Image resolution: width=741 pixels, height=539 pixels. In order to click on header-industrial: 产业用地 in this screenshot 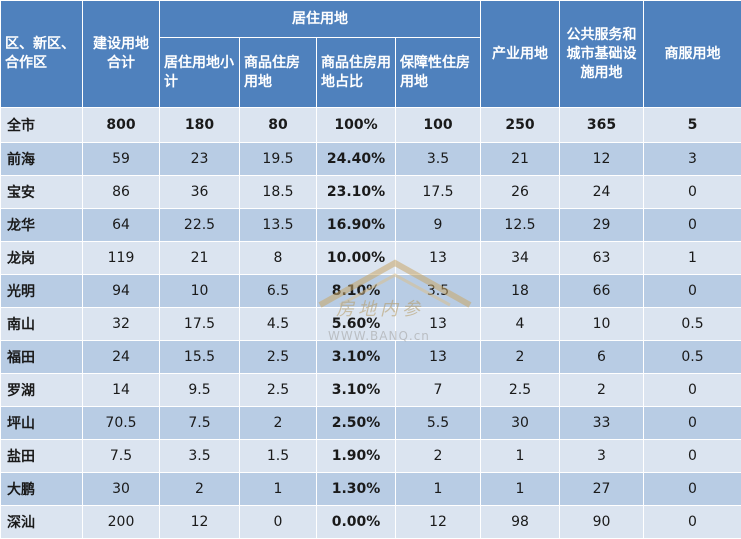, I will do `click(520, 54)`.